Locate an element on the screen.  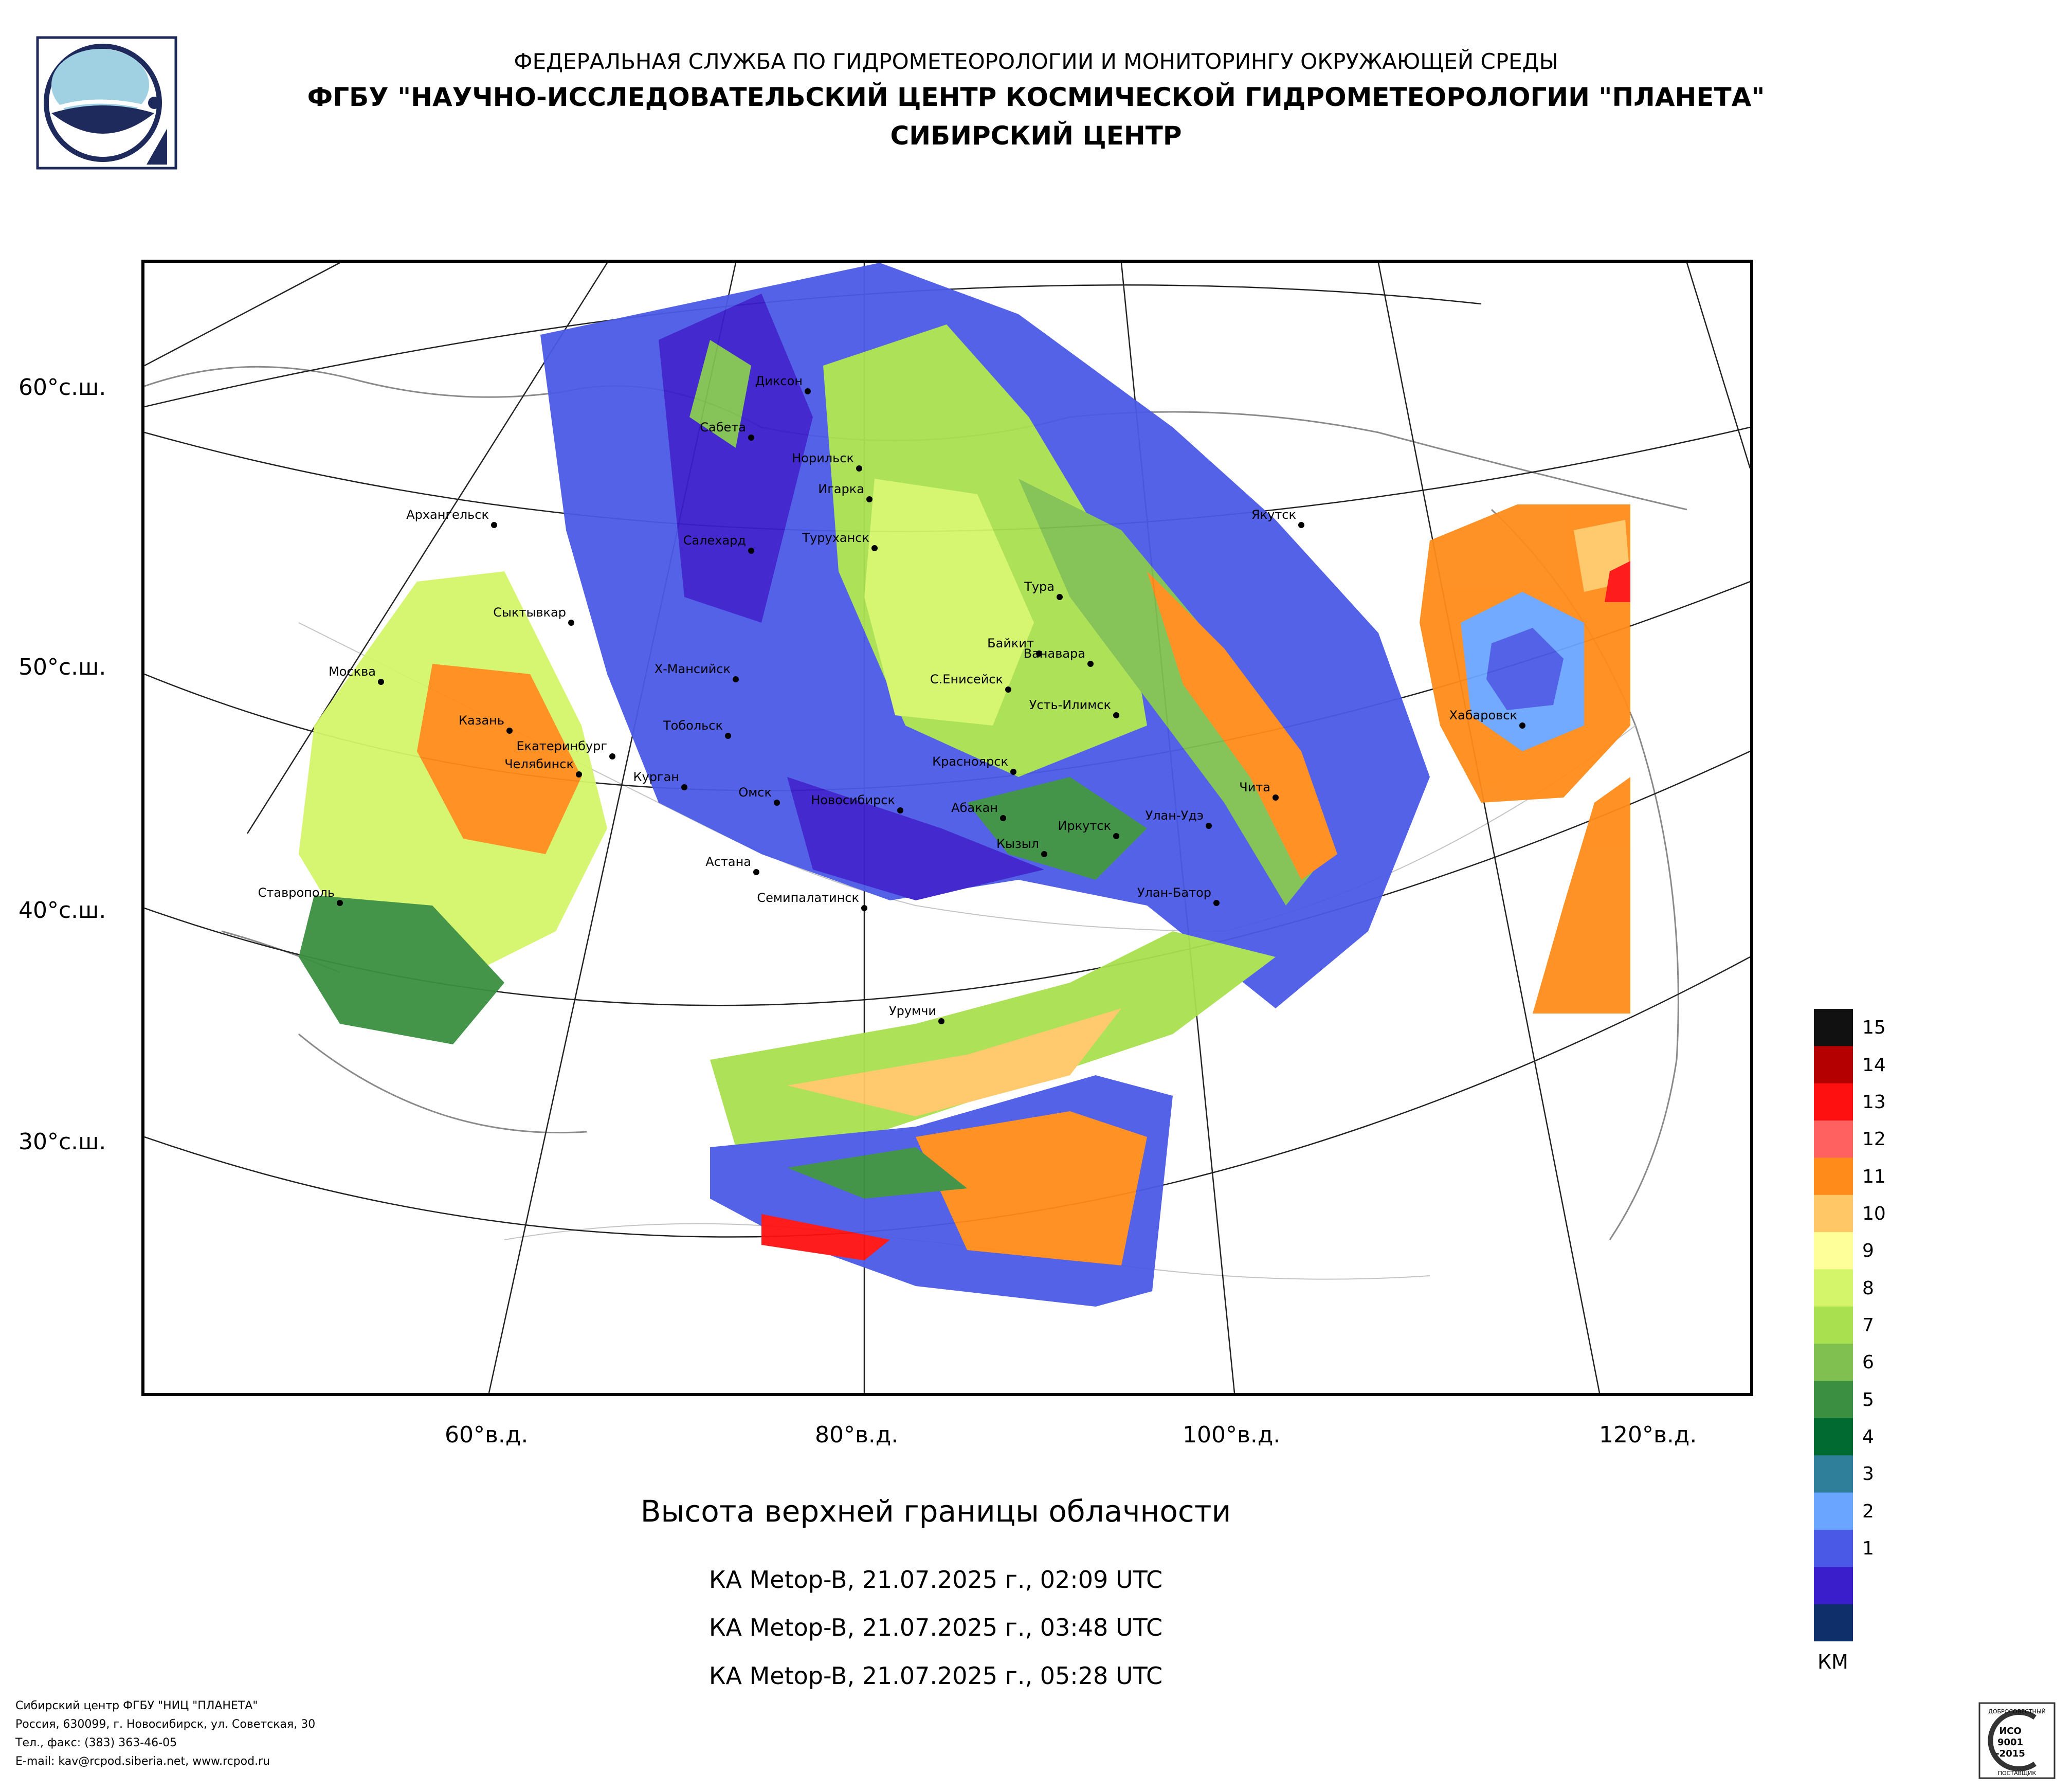
city-label: Ставрополь is located at coordinates (296, 893).